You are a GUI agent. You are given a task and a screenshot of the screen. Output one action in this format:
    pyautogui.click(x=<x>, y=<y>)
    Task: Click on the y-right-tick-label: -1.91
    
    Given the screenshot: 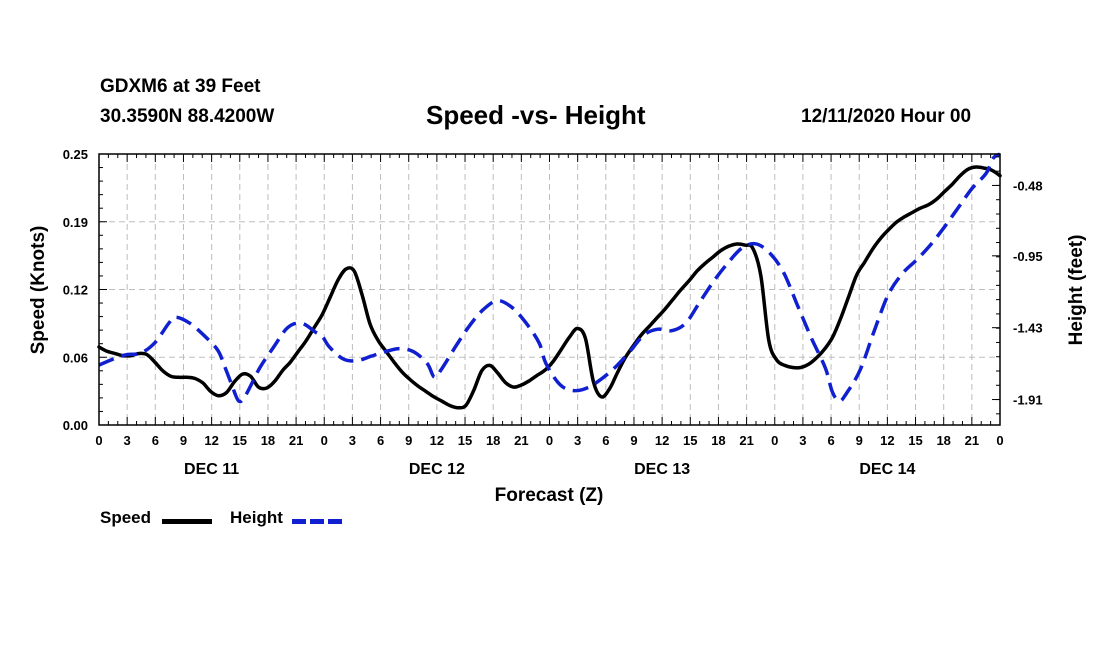 What is the action you would take?
    pyautogui.click(x=1028, y=400)
    